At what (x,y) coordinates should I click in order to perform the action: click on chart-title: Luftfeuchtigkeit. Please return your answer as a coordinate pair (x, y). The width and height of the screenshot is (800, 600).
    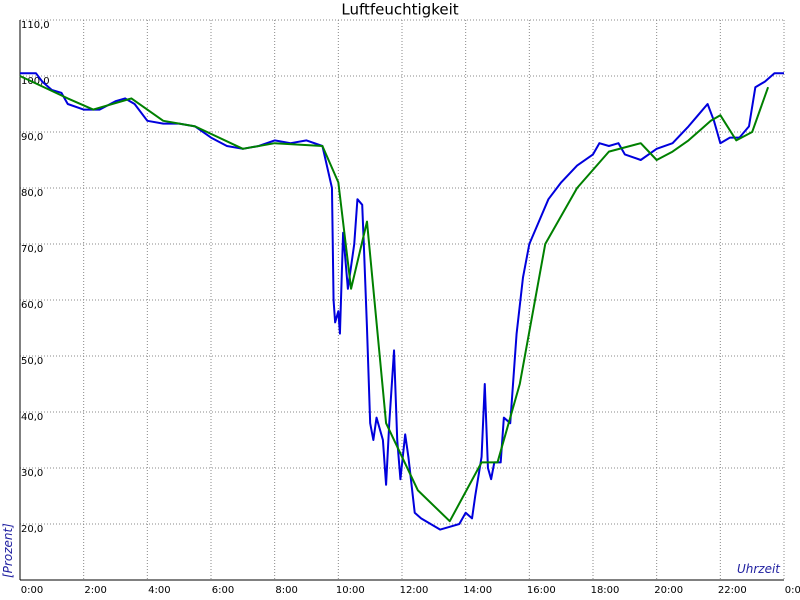
    Looking at the image, I should click on (399, 10).